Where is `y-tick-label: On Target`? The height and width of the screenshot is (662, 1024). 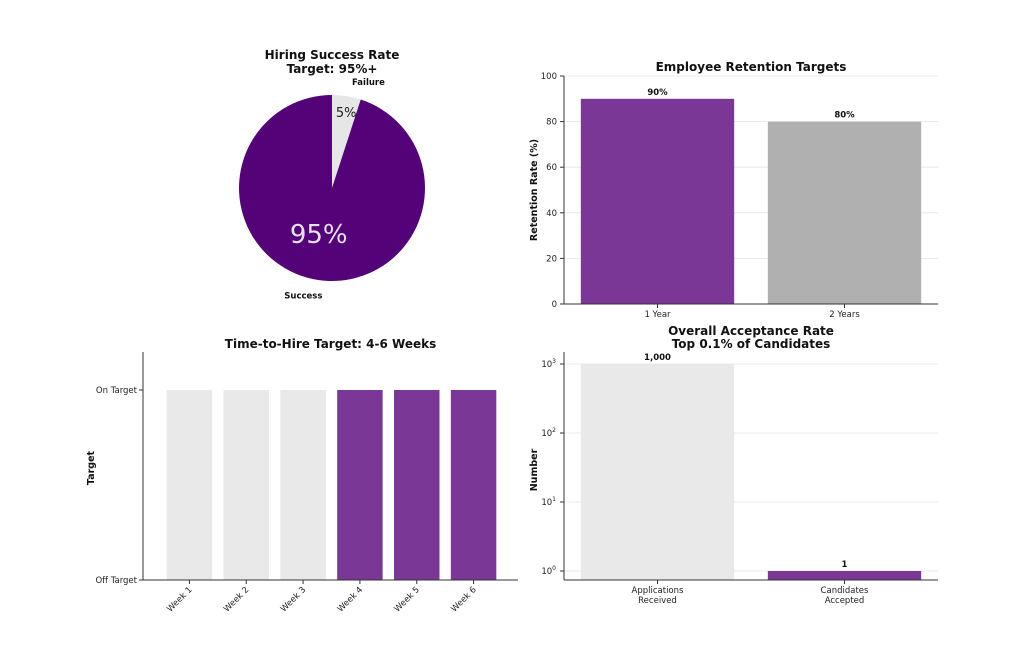 y-tick-label: On Target is located at coordinates (117, 391).